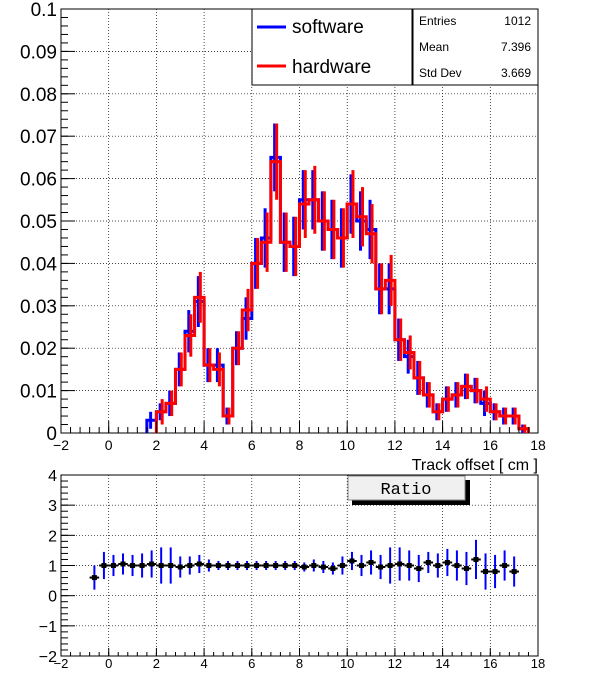 This screenshot has height=676, width=598. Describe the element at coordinates (38, 264) in the screenshot. I see `top-y-tick-label: 0.04` at that location.